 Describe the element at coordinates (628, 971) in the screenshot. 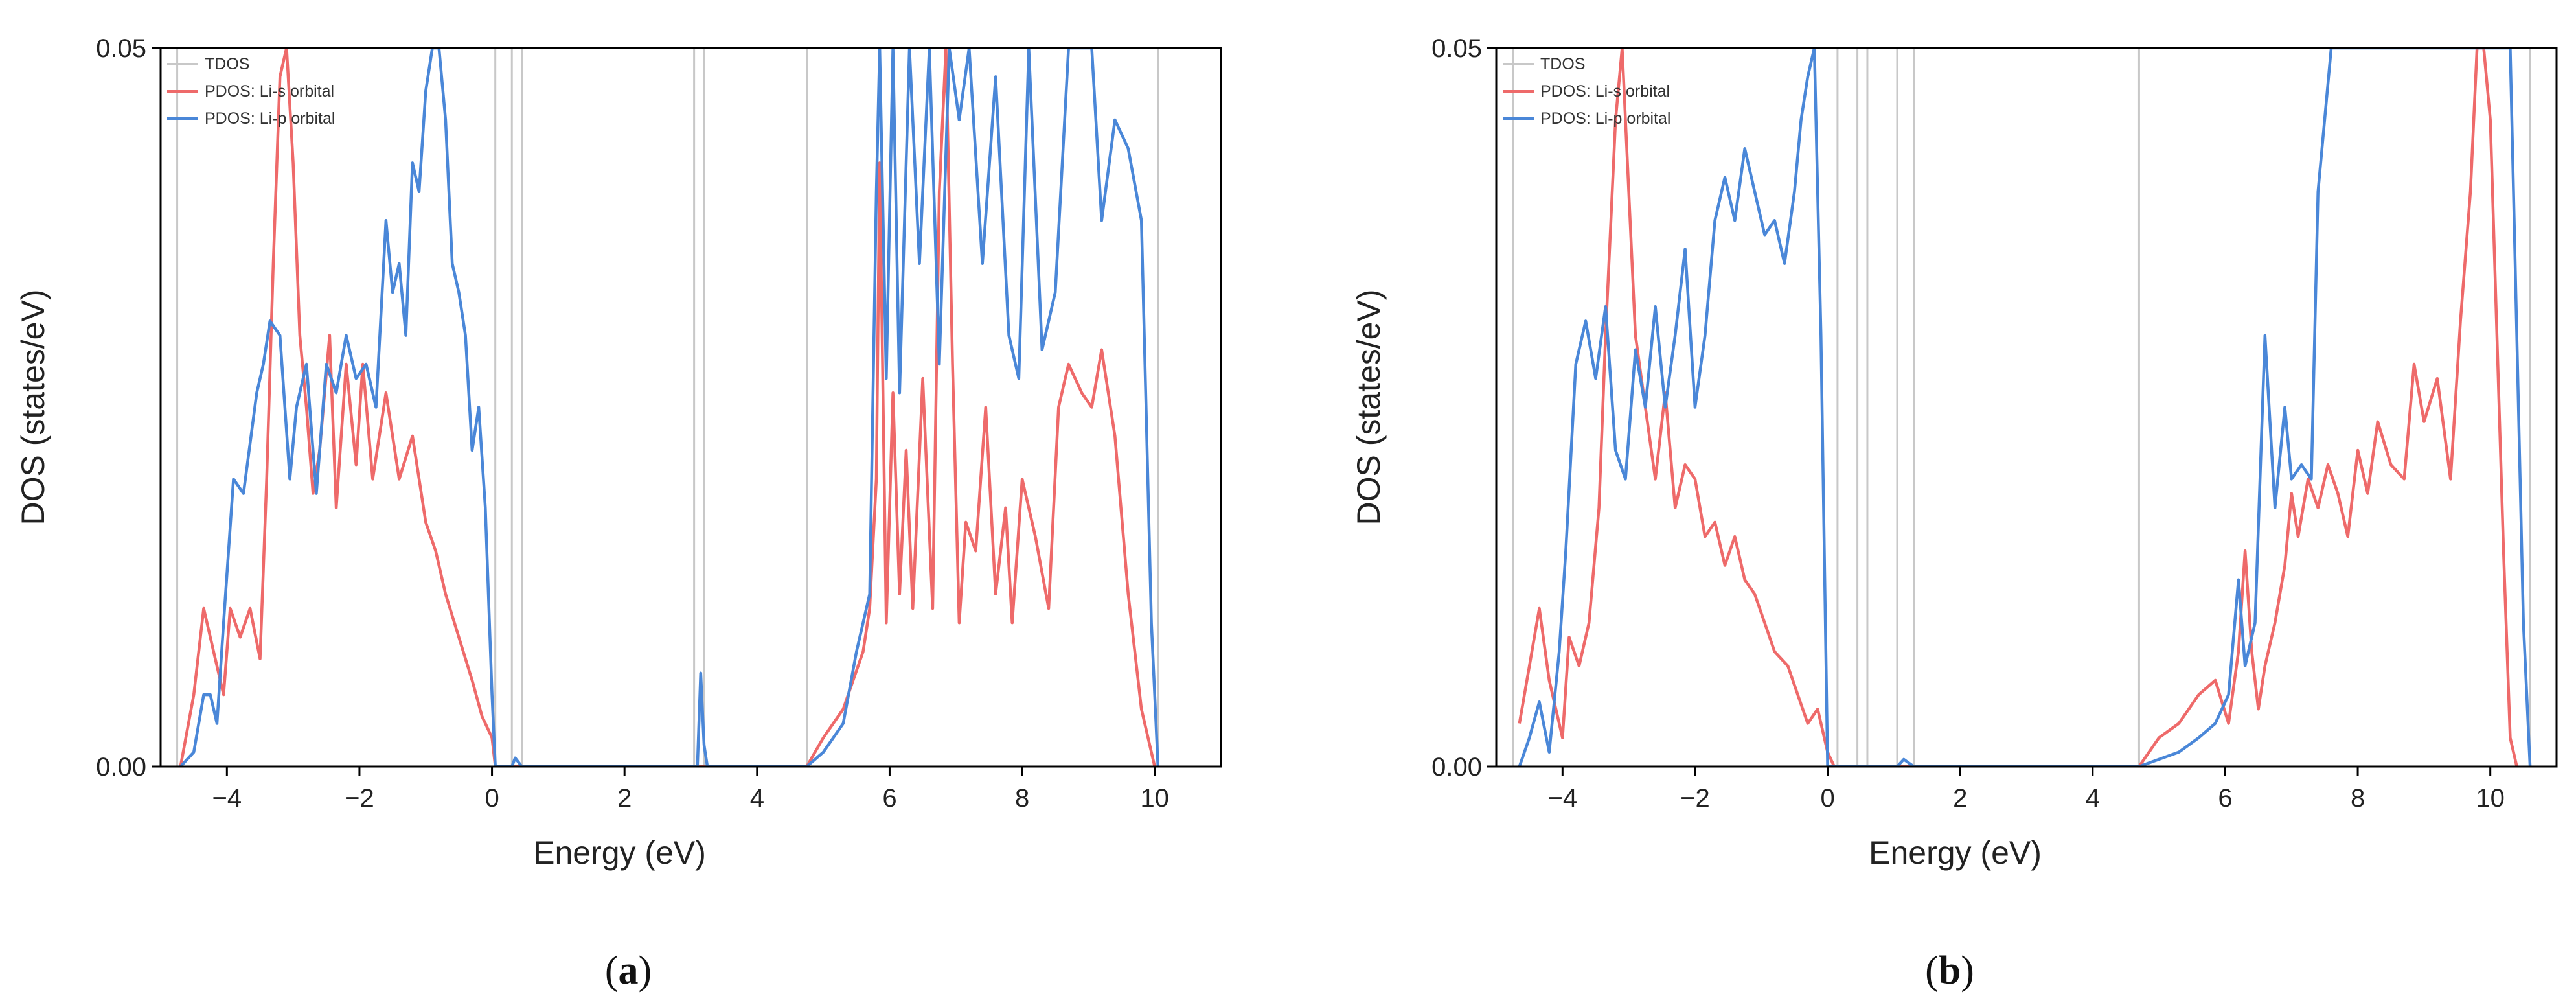

I see `panel-caption: (a)` at that location.